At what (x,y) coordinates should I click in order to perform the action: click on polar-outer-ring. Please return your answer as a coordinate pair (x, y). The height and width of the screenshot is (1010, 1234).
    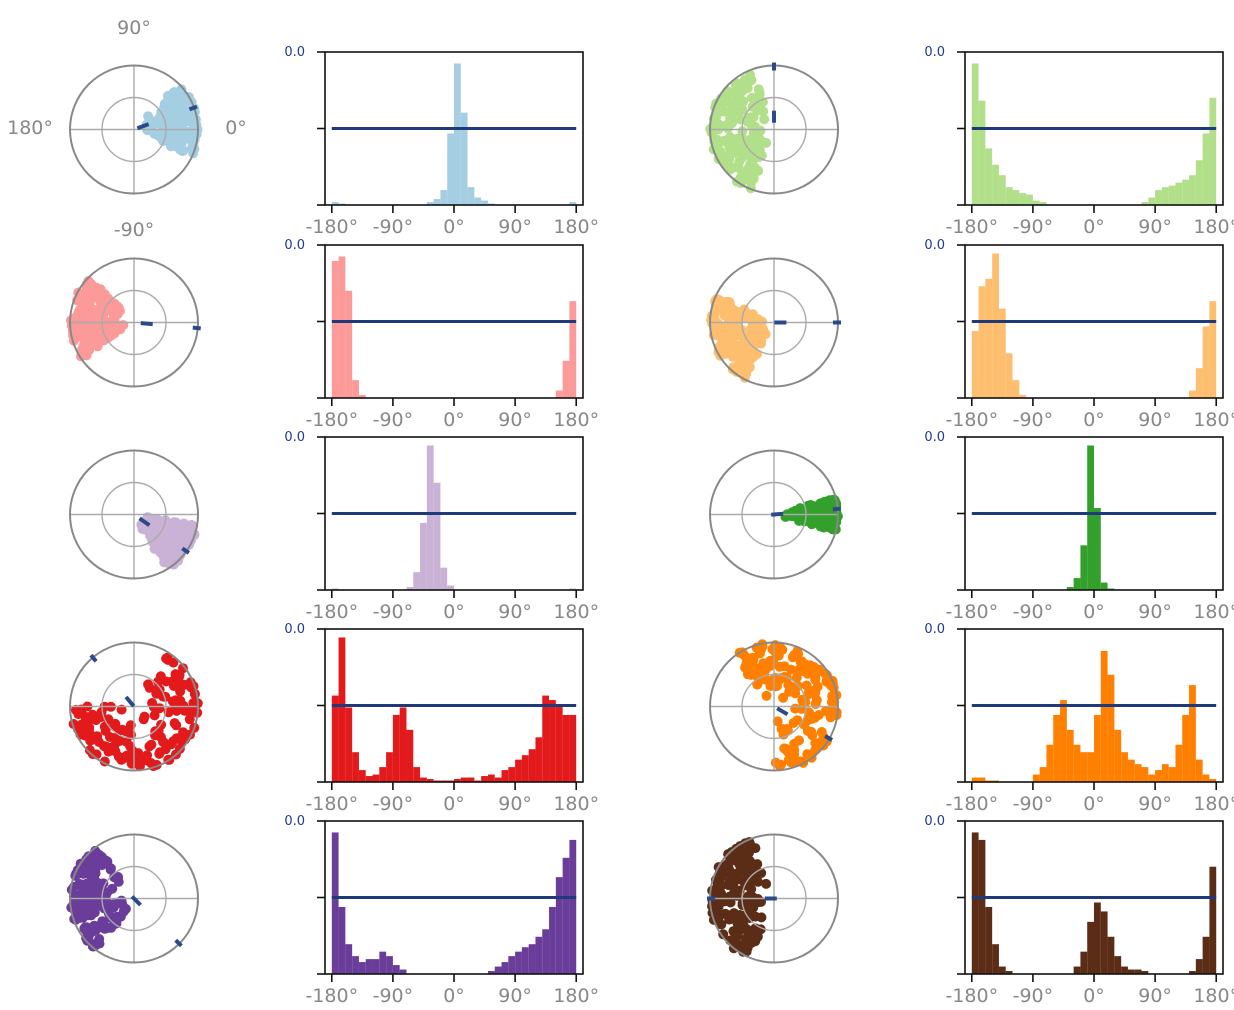
    Looking at the image, I should click on (134, 322).